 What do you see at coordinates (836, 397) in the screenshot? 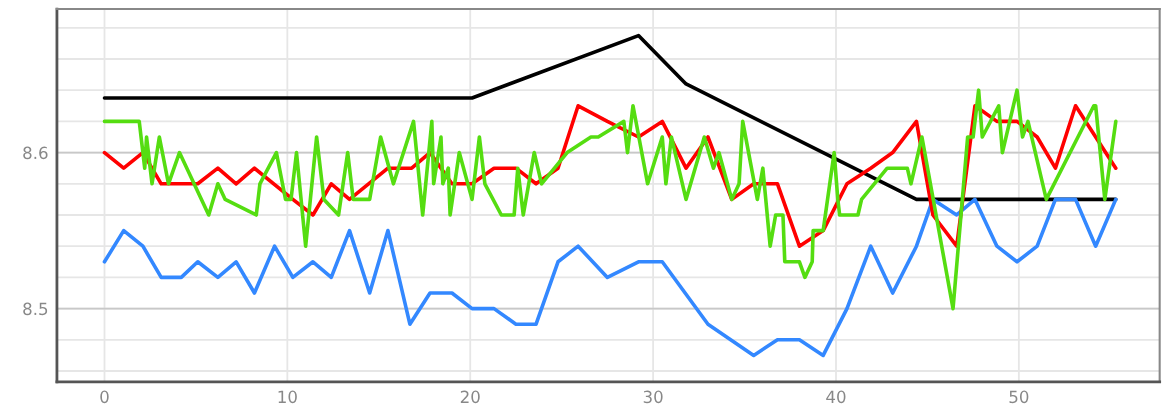
I see `x-tick-label: 40` at bounding box center [836, 397].